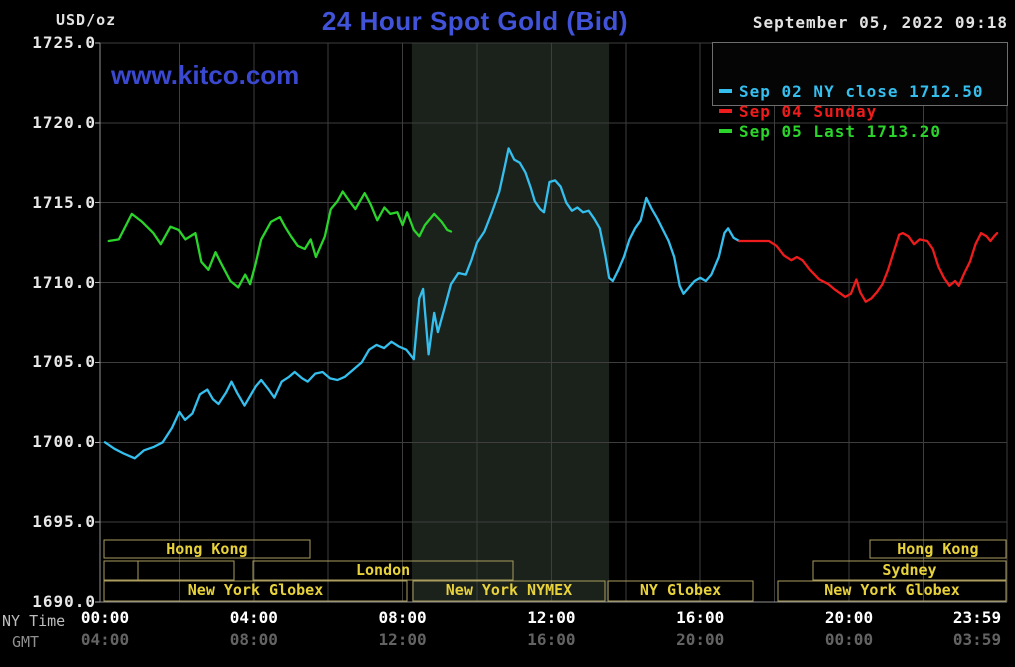 The image size is (1015, 667). I want to click on legend-item-sep02: Sep 02 NY close 1712.50, so click(860, 91).